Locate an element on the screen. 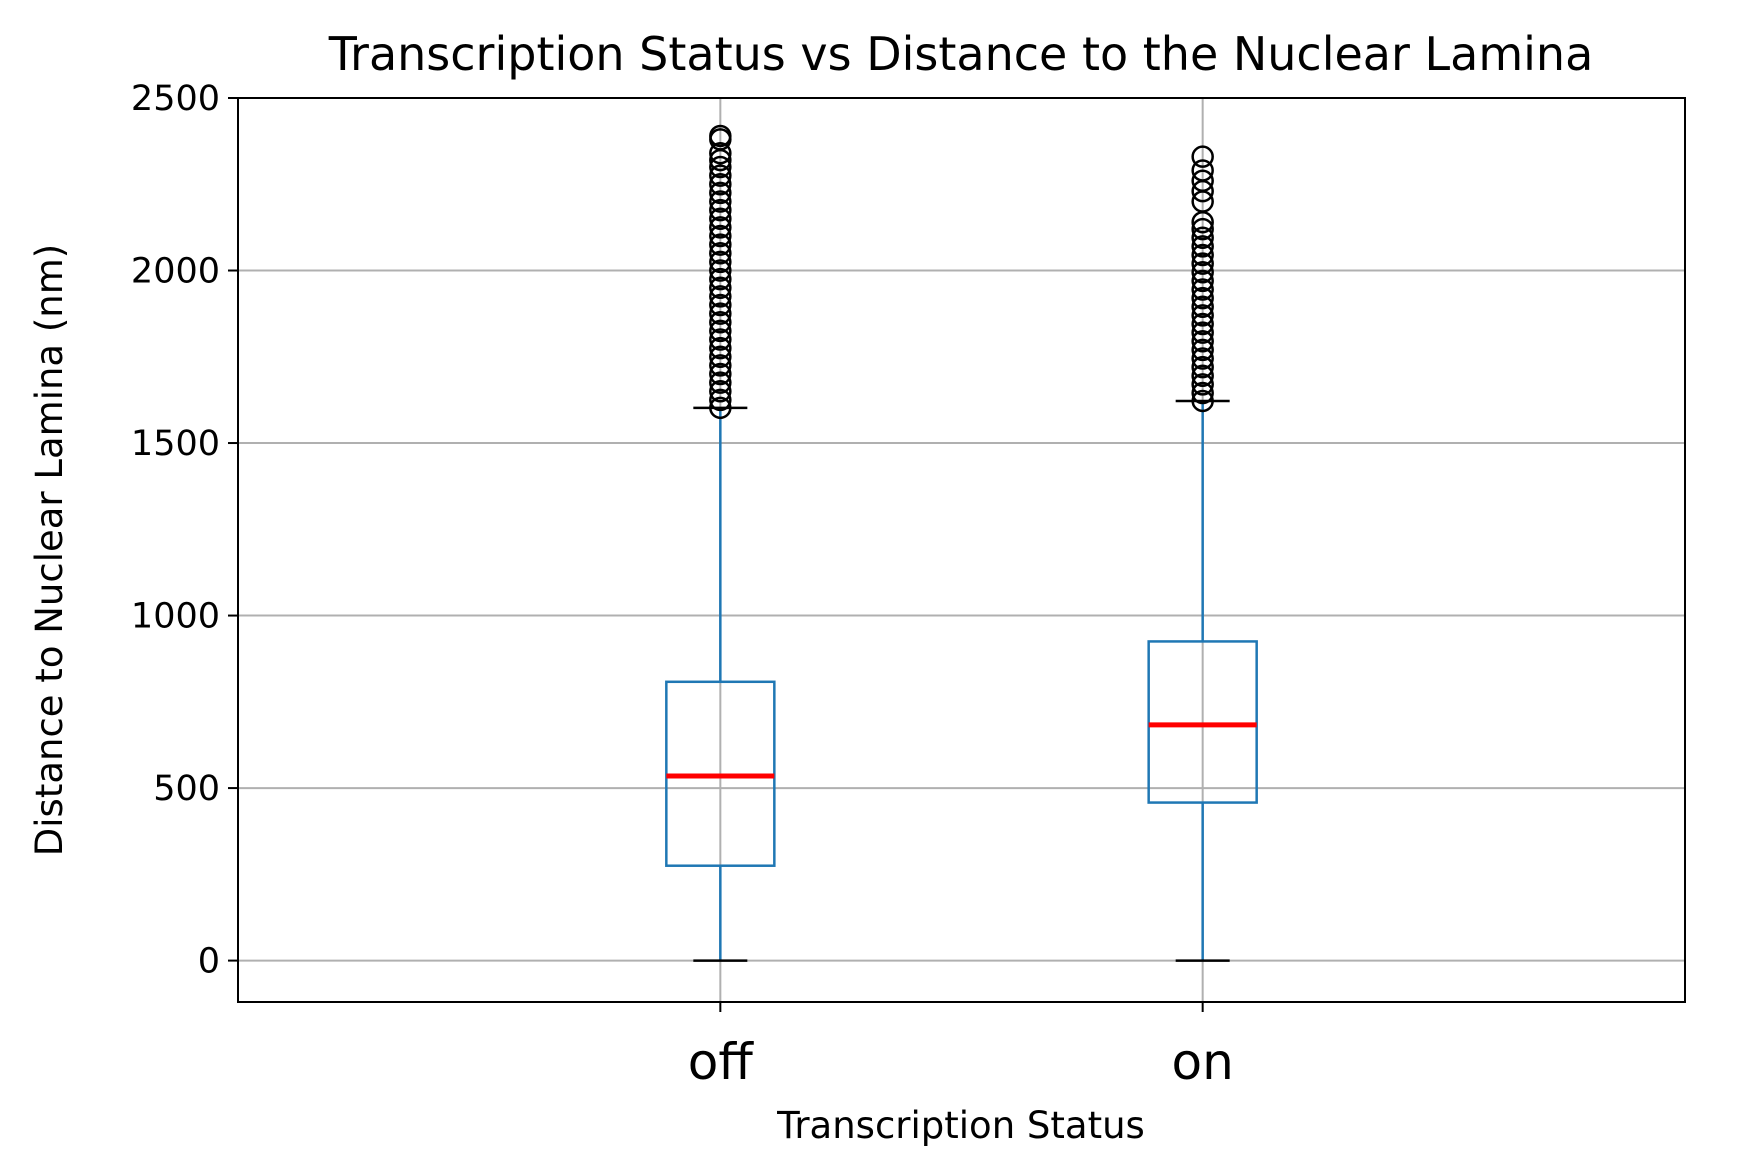 The image size is (1742, 1174). box-group-on is located at coordinates (1202, 553).